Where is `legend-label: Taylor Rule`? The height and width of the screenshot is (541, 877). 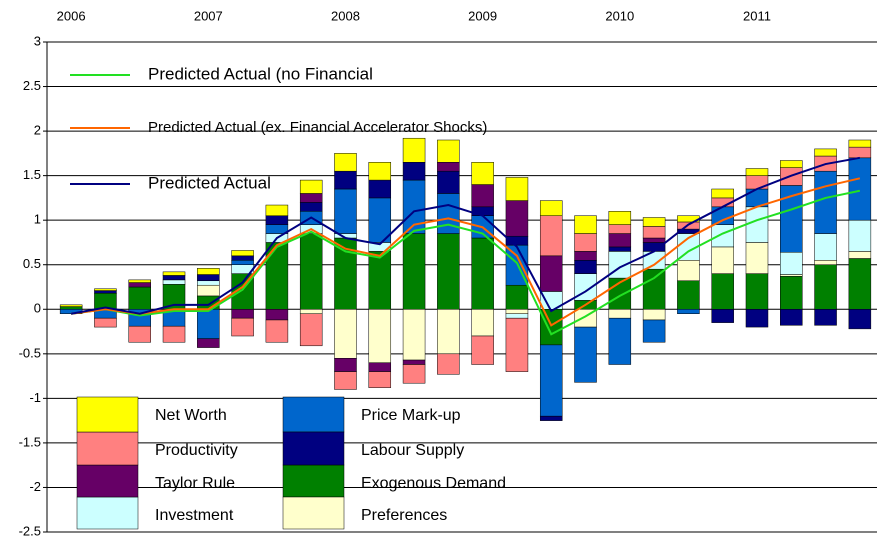
legend-label: Taylor Rule is located at coordinates (195, 483).